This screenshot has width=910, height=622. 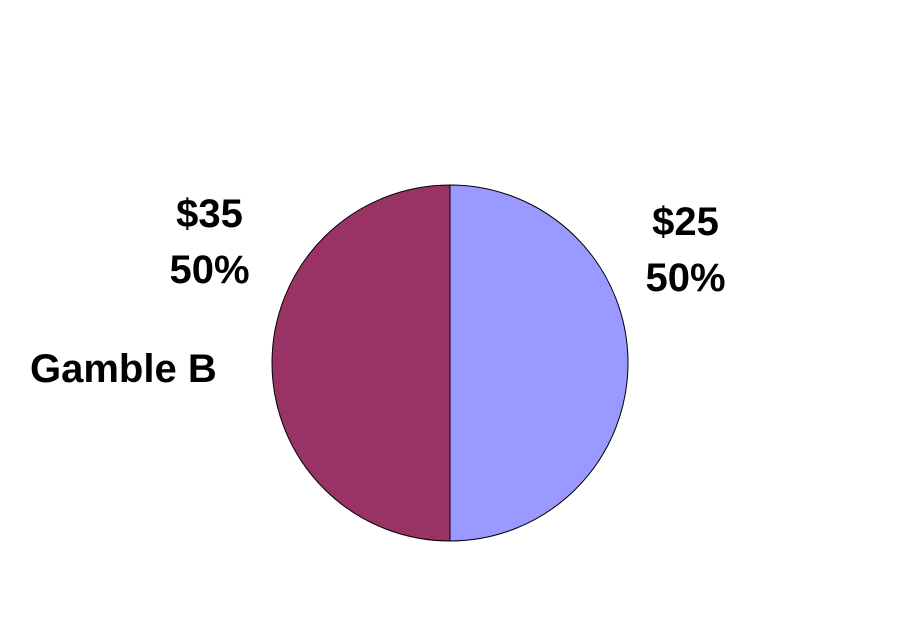 What do you see at coordinates (209, 242) in the screenshot?
I see `slice-label-35: $35 50%` at bounding box center [209, 242].